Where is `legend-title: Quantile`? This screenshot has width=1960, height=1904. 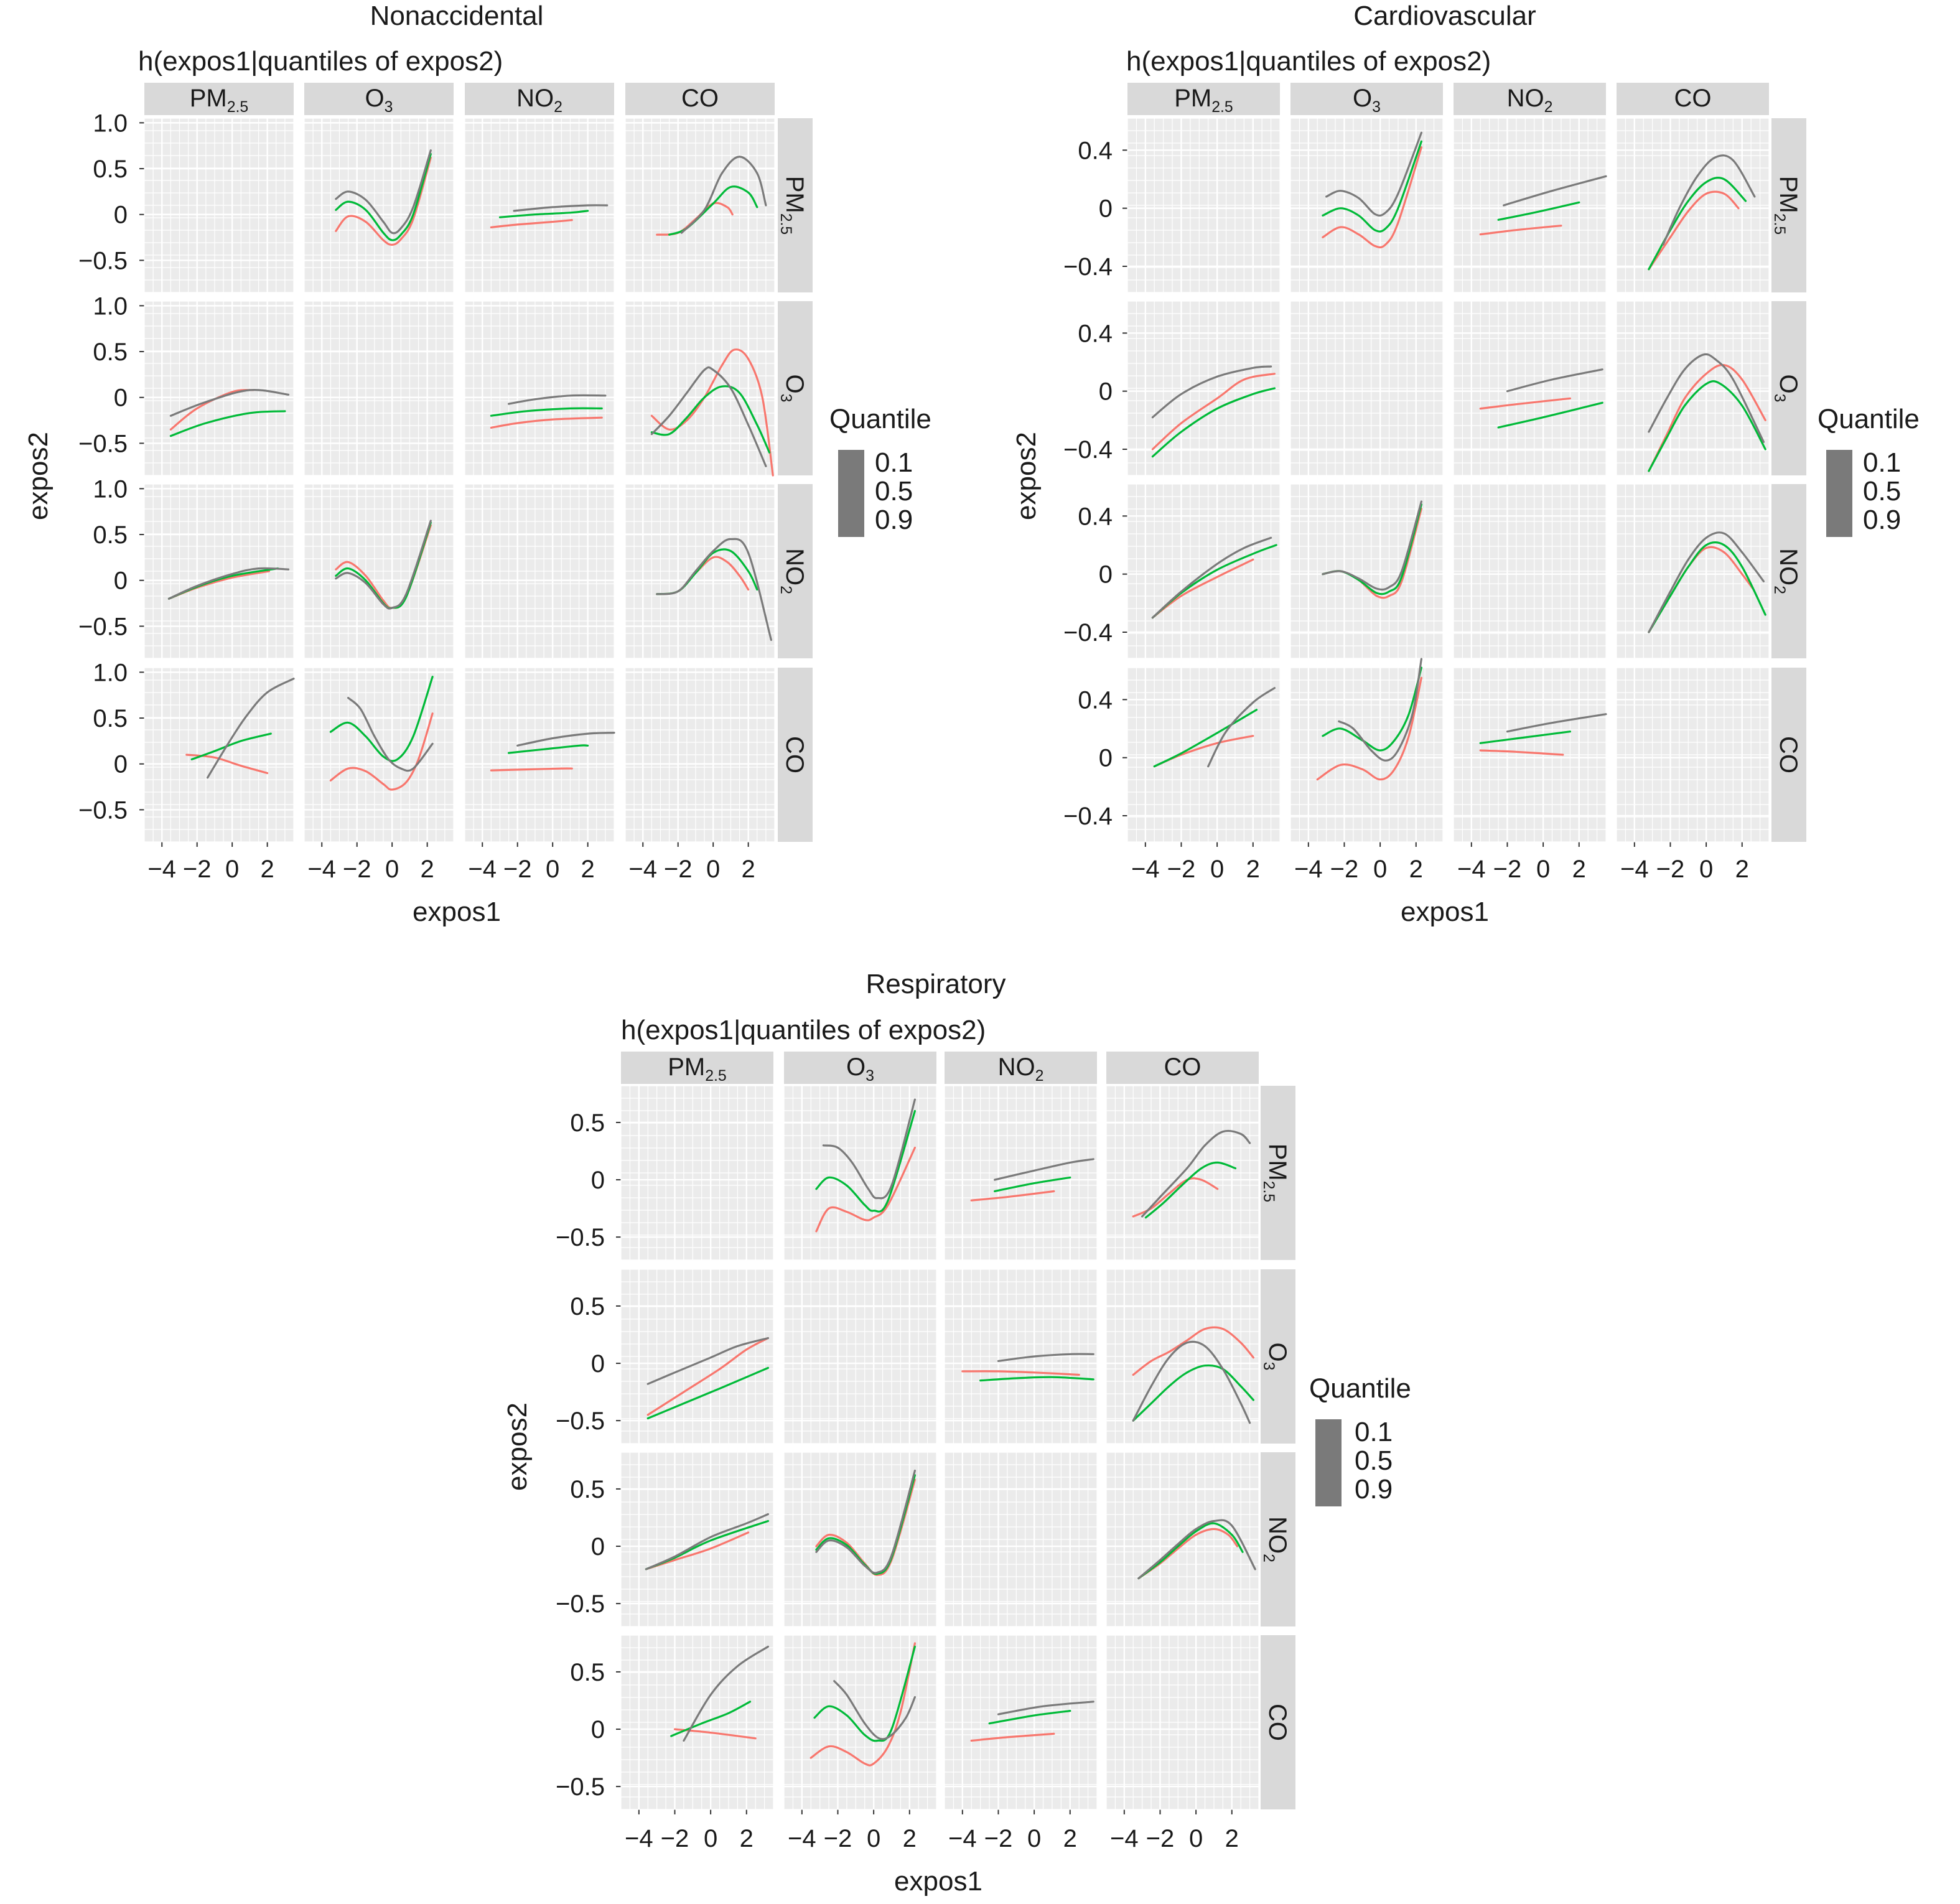
legend-title: Quantile is located at coordinates (1869, 419).